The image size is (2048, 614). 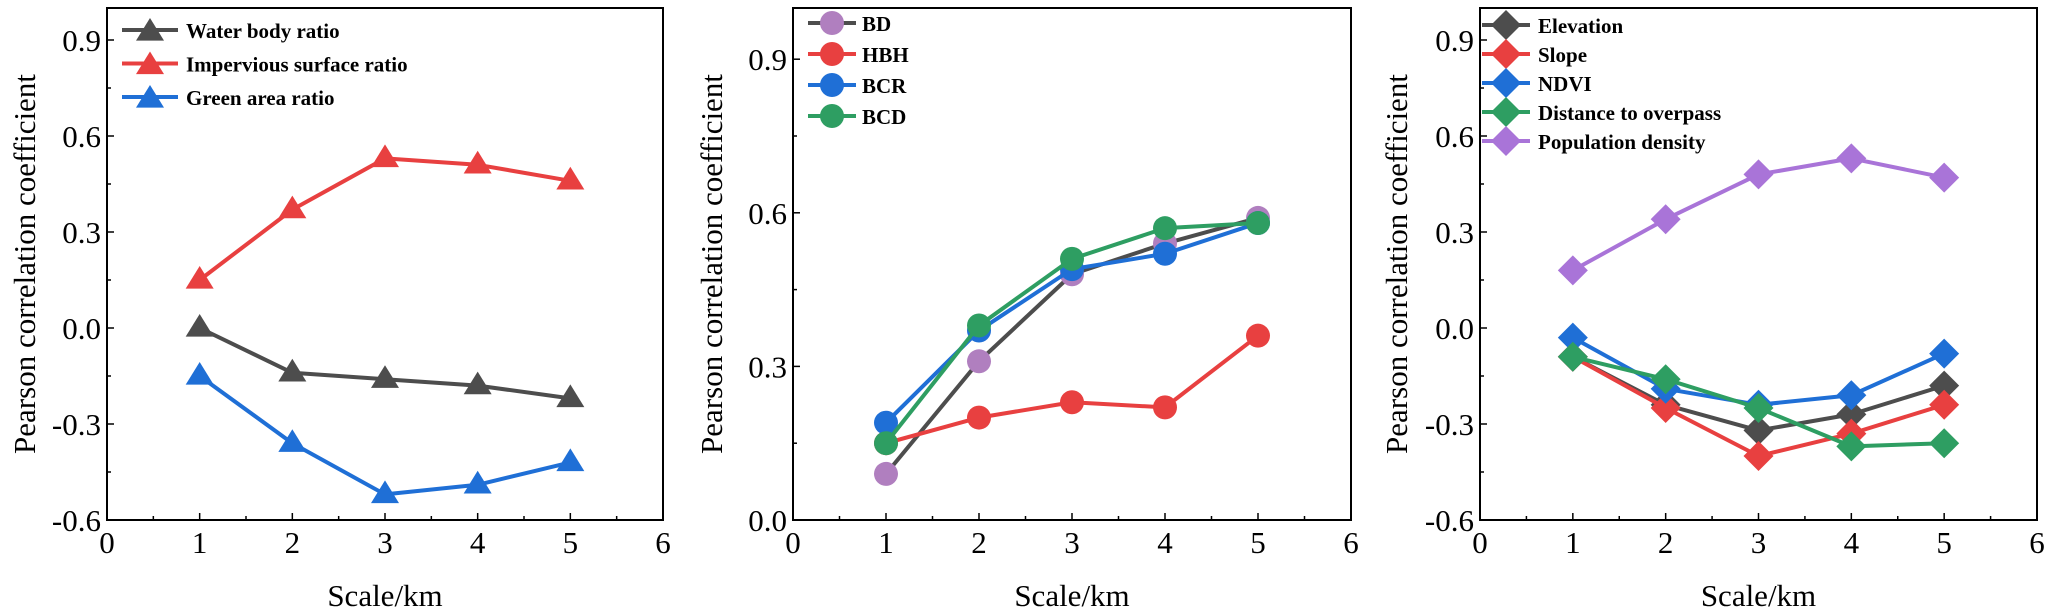 What do you see at coordinates (857, 116) in the screenshot?
I see `legend-item: BCD` at bounding box center [857, 116].